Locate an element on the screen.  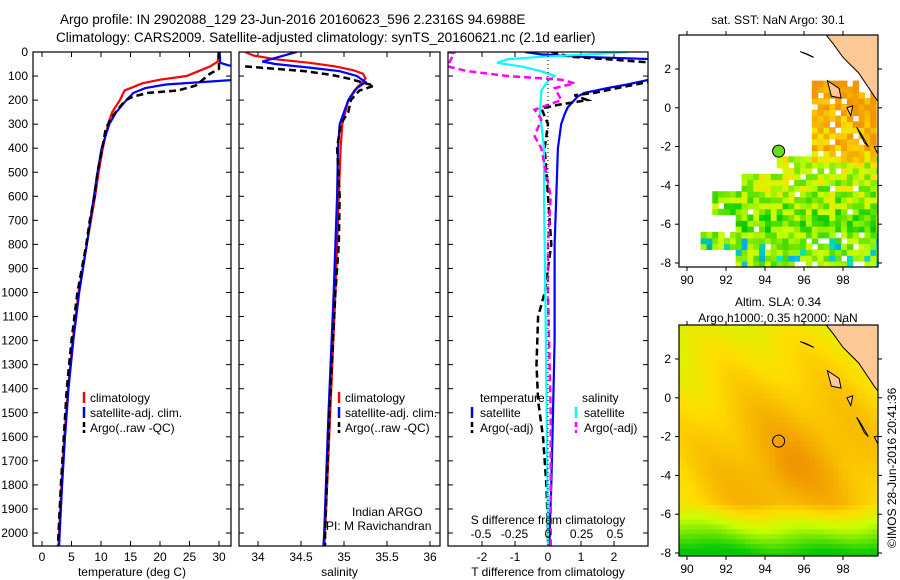
x-tick-label: 36 is located at coordinates (430, 557).